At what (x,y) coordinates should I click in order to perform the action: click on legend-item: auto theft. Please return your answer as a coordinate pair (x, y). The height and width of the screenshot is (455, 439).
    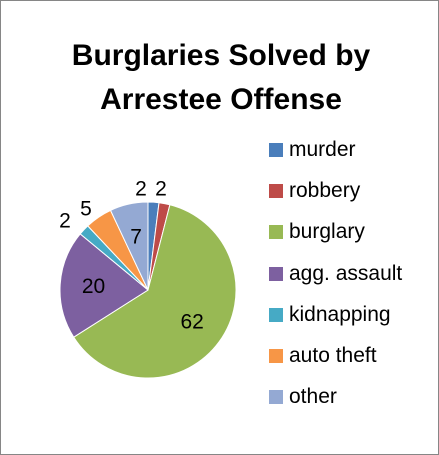
    Looking at the image, I should click on (335, 355).